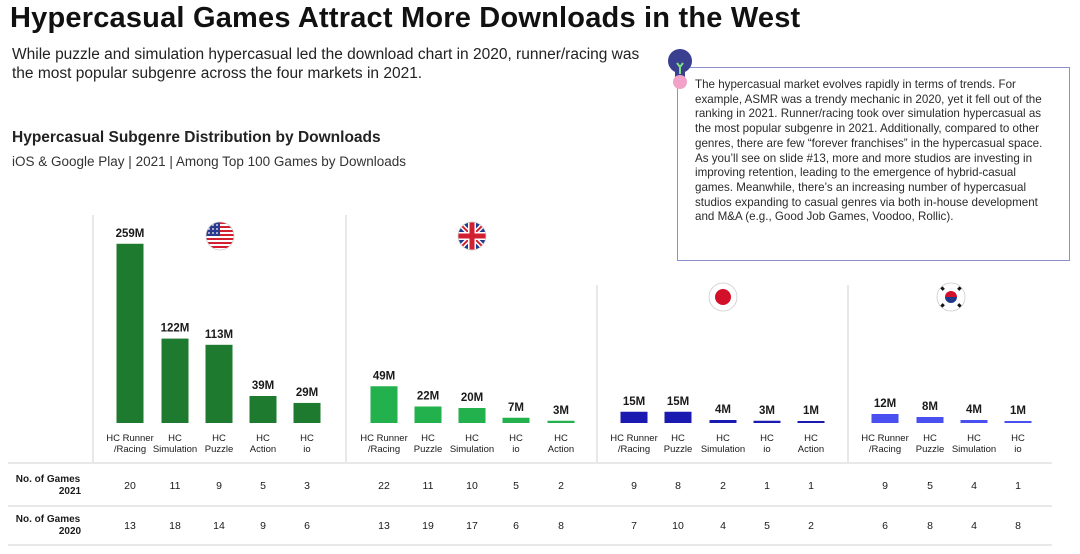  What do you see at coordinates (516, 408) in the screenshot?
I see `value-label: 7M` at bounding box center [516, 408].